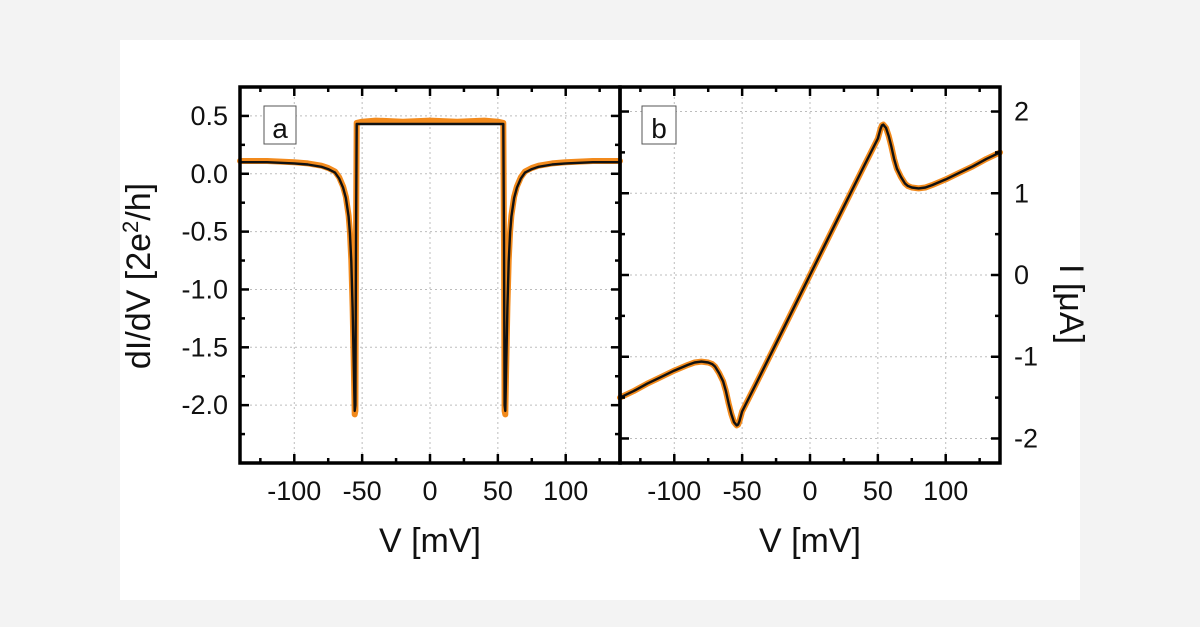  I want to click on panel-a-x-tick-label: -100, so click(294, 491).